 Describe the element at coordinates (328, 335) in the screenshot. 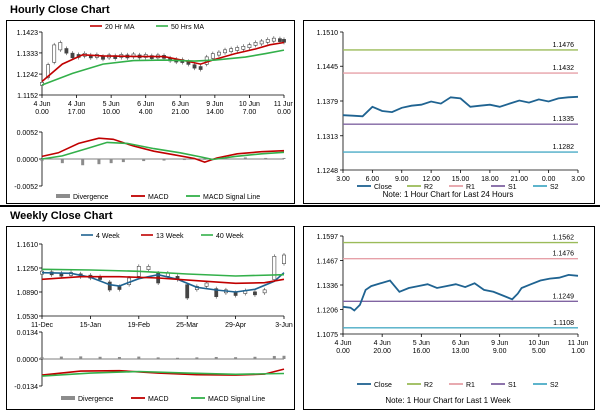

I see `pivot-y-tick-label: 1.1075` at that location.